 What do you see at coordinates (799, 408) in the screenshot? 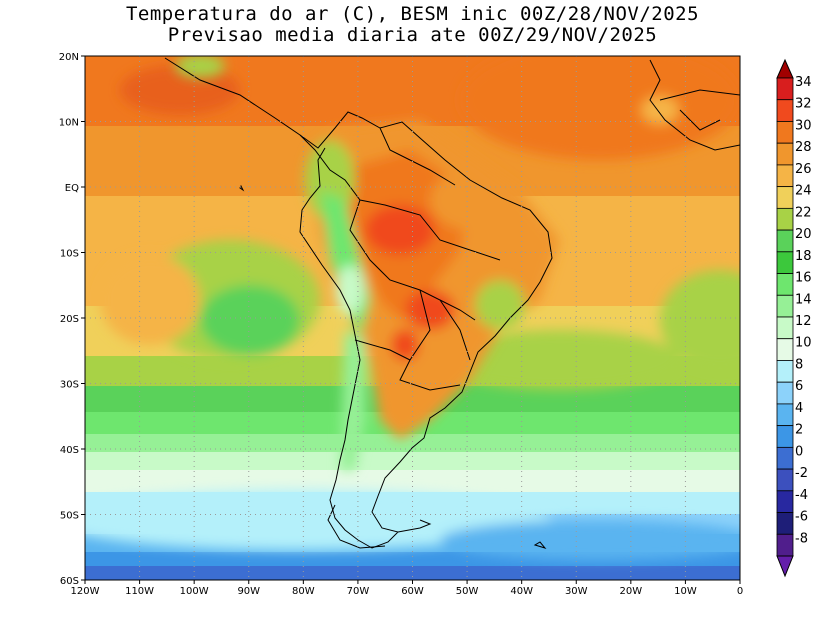
I see `colorbar-label: 4` at bounding box center [799, 408].